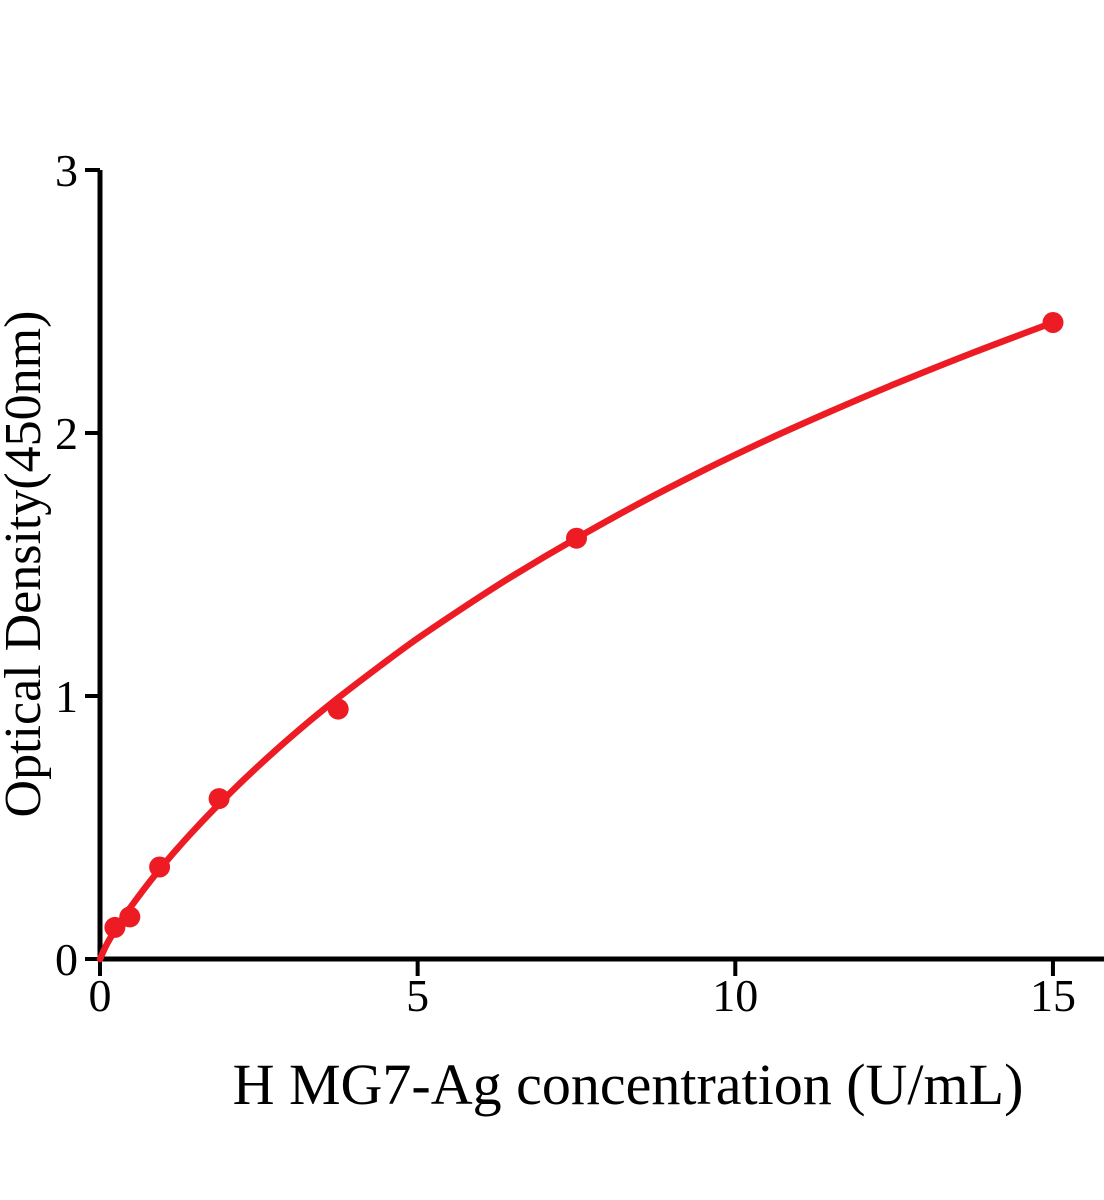  Describe the element at coordinates (100, 995) in the screenshot. I see `x-tick-label: 0` at that location.